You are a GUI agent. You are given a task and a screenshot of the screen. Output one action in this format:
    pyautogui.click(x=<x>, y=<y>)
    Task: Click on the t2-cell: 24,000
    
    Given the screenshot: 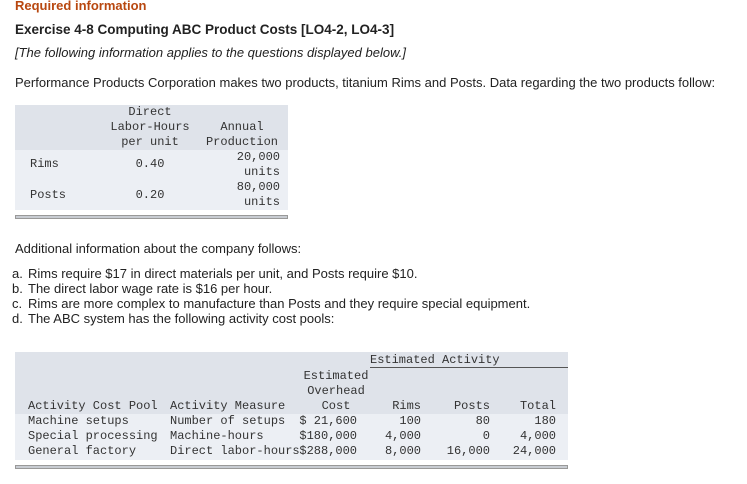 What is the action you would take?
    pyautogui.click(x=534, y=451)
    